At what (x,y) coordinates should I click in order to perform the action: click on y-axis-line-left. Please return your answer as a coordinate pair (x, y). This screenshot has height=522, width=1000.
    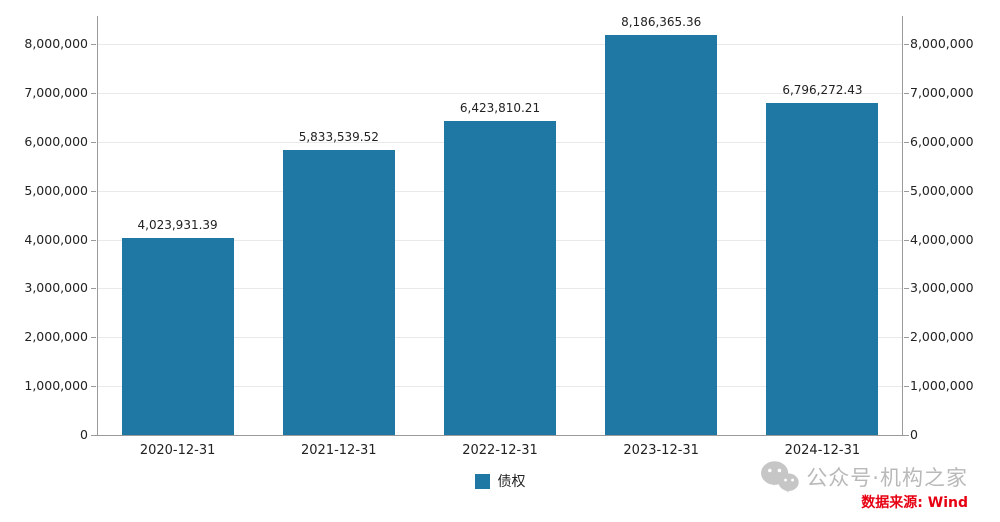
    Looking at the image, I should click on (97, 225).